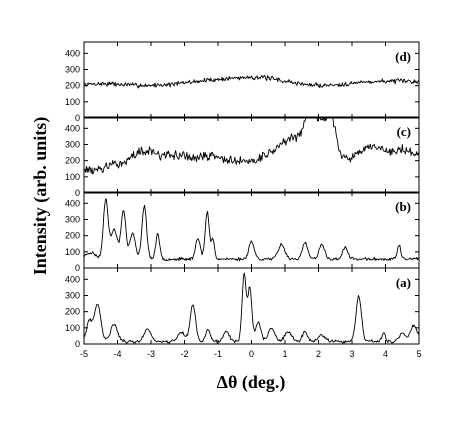 This screenshot has height=421, width=464. What do you see at coordinates (403, 206) in the screenshot?
I see `panel-label: (b)` at bounding box center [403, 206].